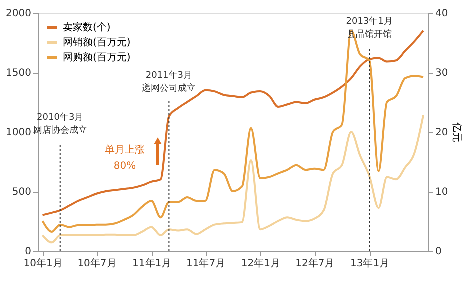  I want to click on y-tick-label: 1000, so click(19, 133).